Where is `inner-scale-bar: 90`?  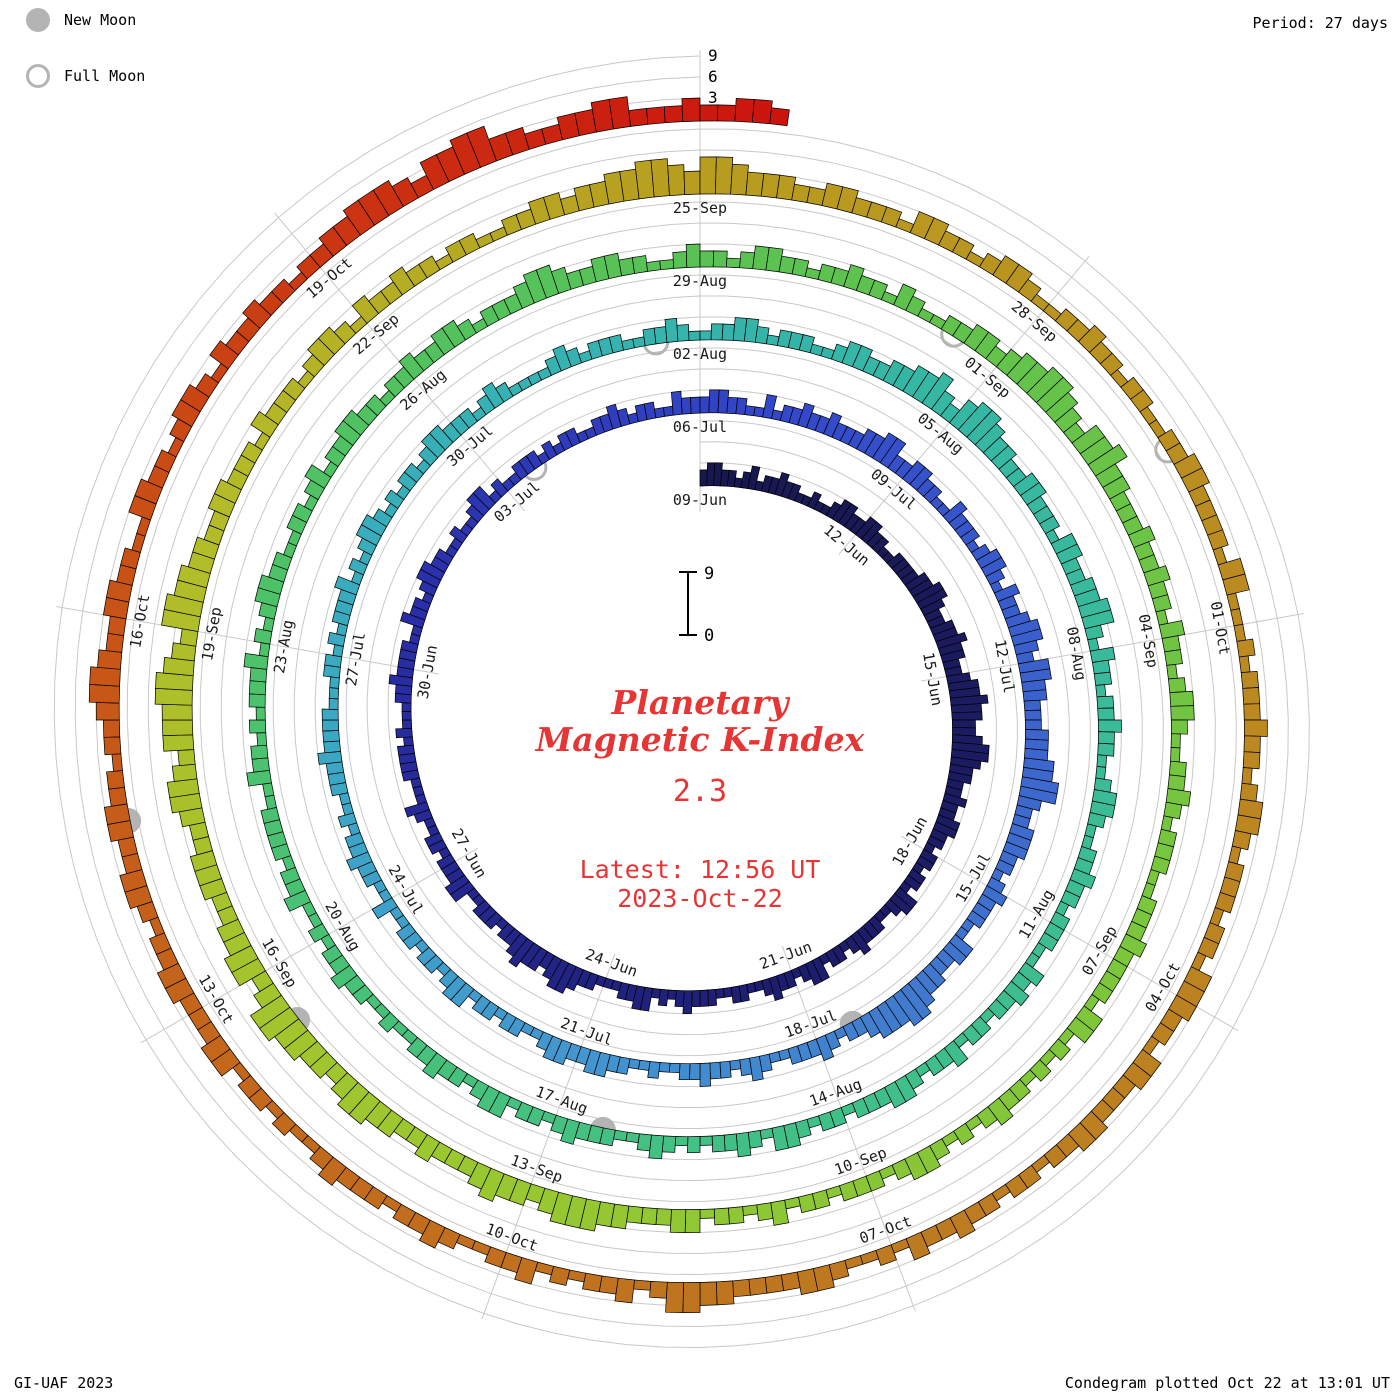
inner-scale-bar: 90 is located at coordinates (696, 605).